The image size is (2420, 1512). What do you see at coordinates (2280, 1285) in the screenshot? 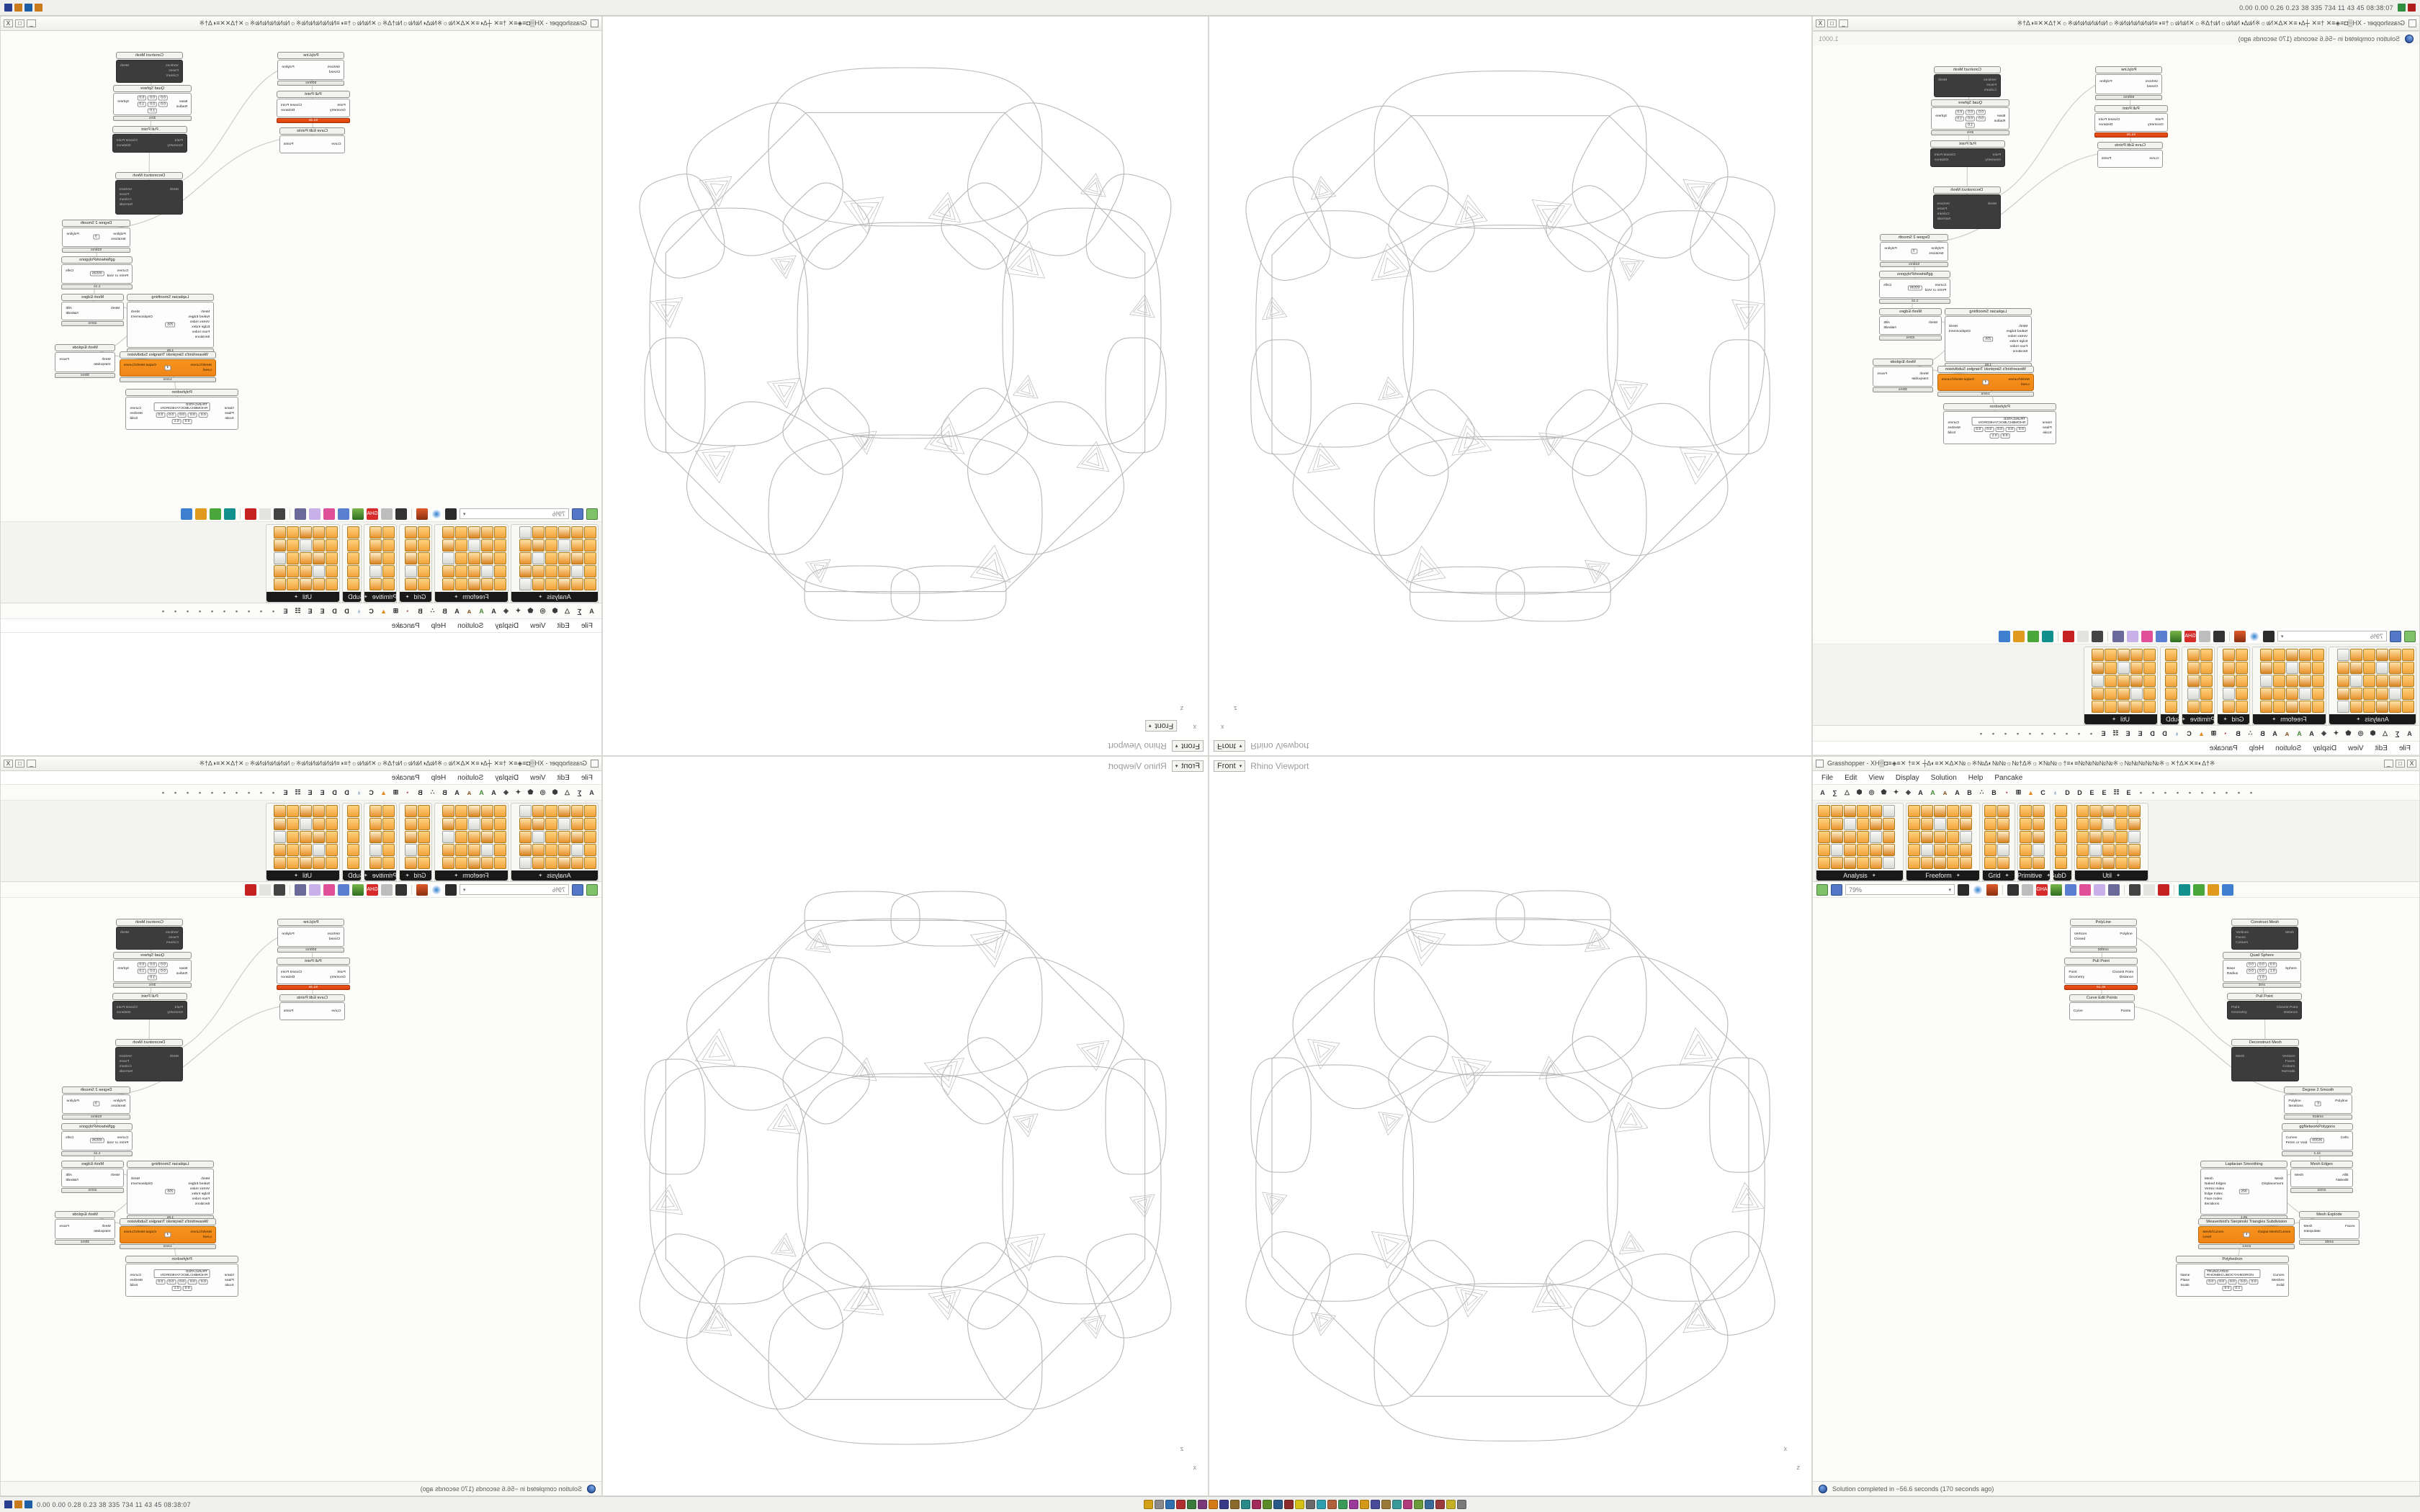
I see `gh-output-param: Solid` at bounding box center [2280, 1285].